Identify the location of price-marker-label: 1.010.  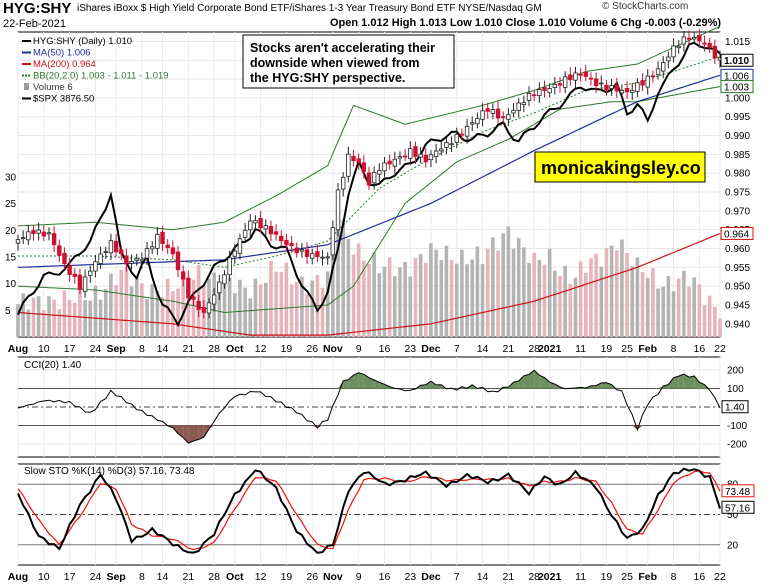
(736, 61).